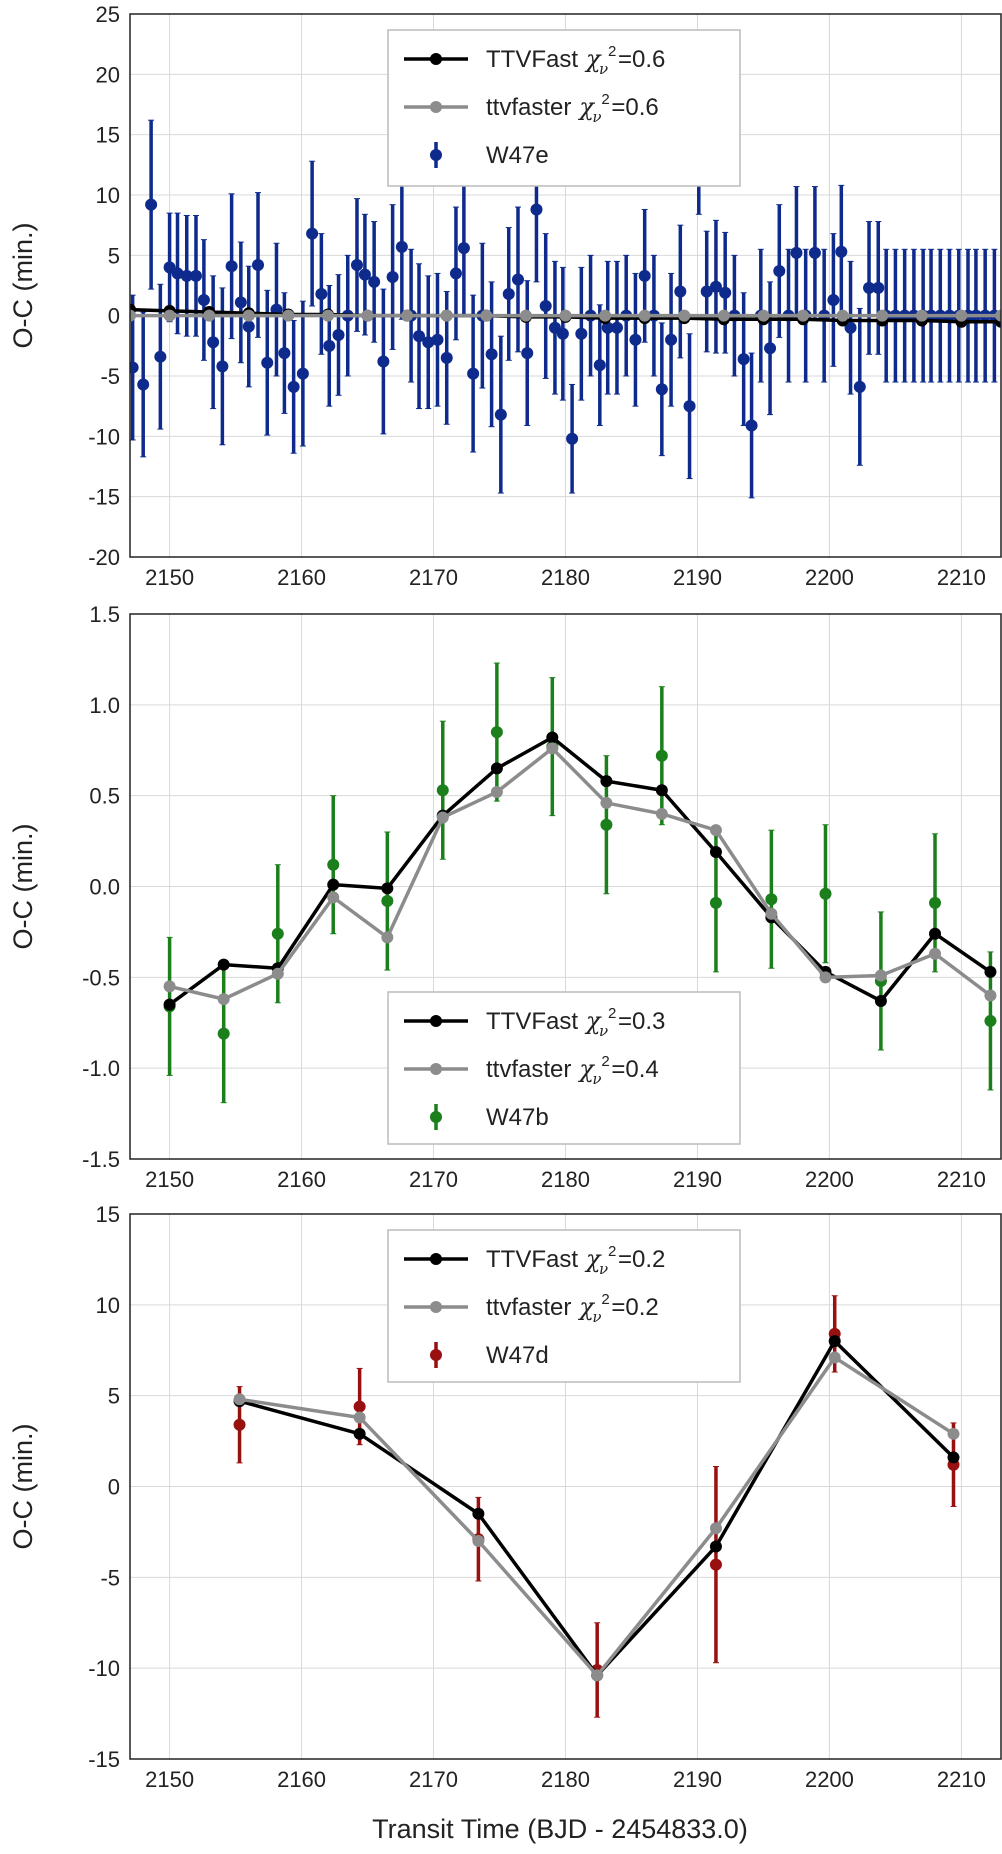  What do you see at coordinates (101, 1068) in the screenshot?
I see `y-tick-label: -1.0` at bounding box center [101, 1068].